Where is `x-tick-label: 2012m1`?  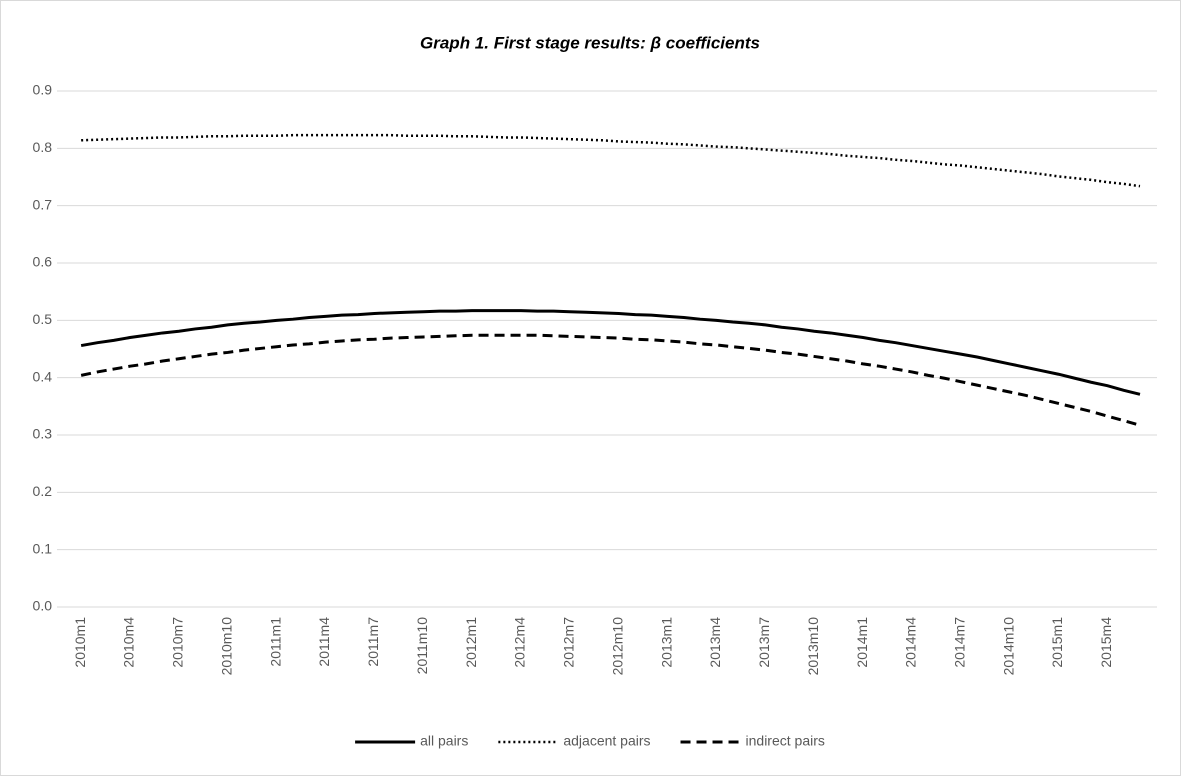
x-tick-label: 2012m1 is located at coordinates (471, 642).